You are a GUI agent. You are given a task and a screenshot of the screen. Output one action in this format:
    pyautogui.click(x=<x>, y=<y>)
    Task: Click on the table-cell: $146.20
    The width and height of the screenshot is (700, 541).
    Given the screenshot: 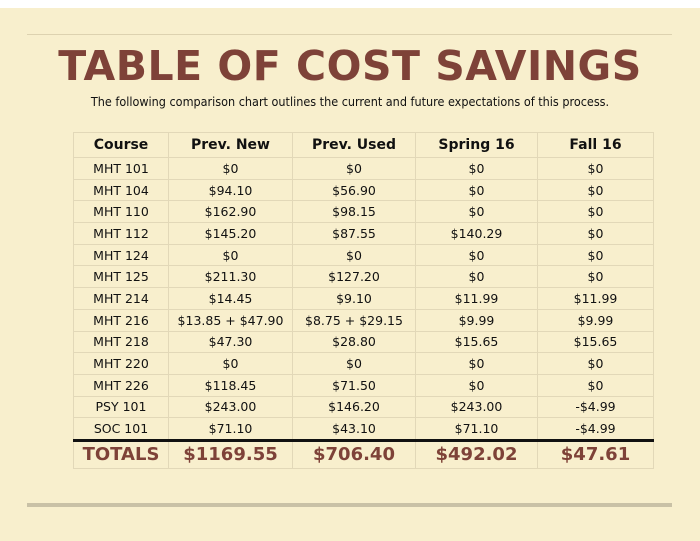 What is the action you would take?
    pyautogui.click(x=354, y=407)
    